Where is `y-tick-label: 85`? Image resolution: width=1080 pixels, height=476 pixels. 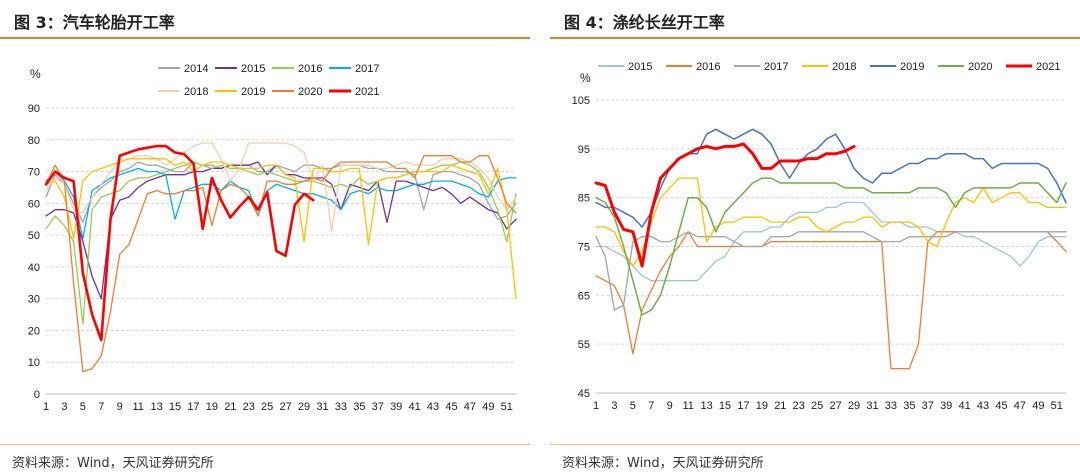
y-tick-label: 85 is located at coordinates (584, 199).